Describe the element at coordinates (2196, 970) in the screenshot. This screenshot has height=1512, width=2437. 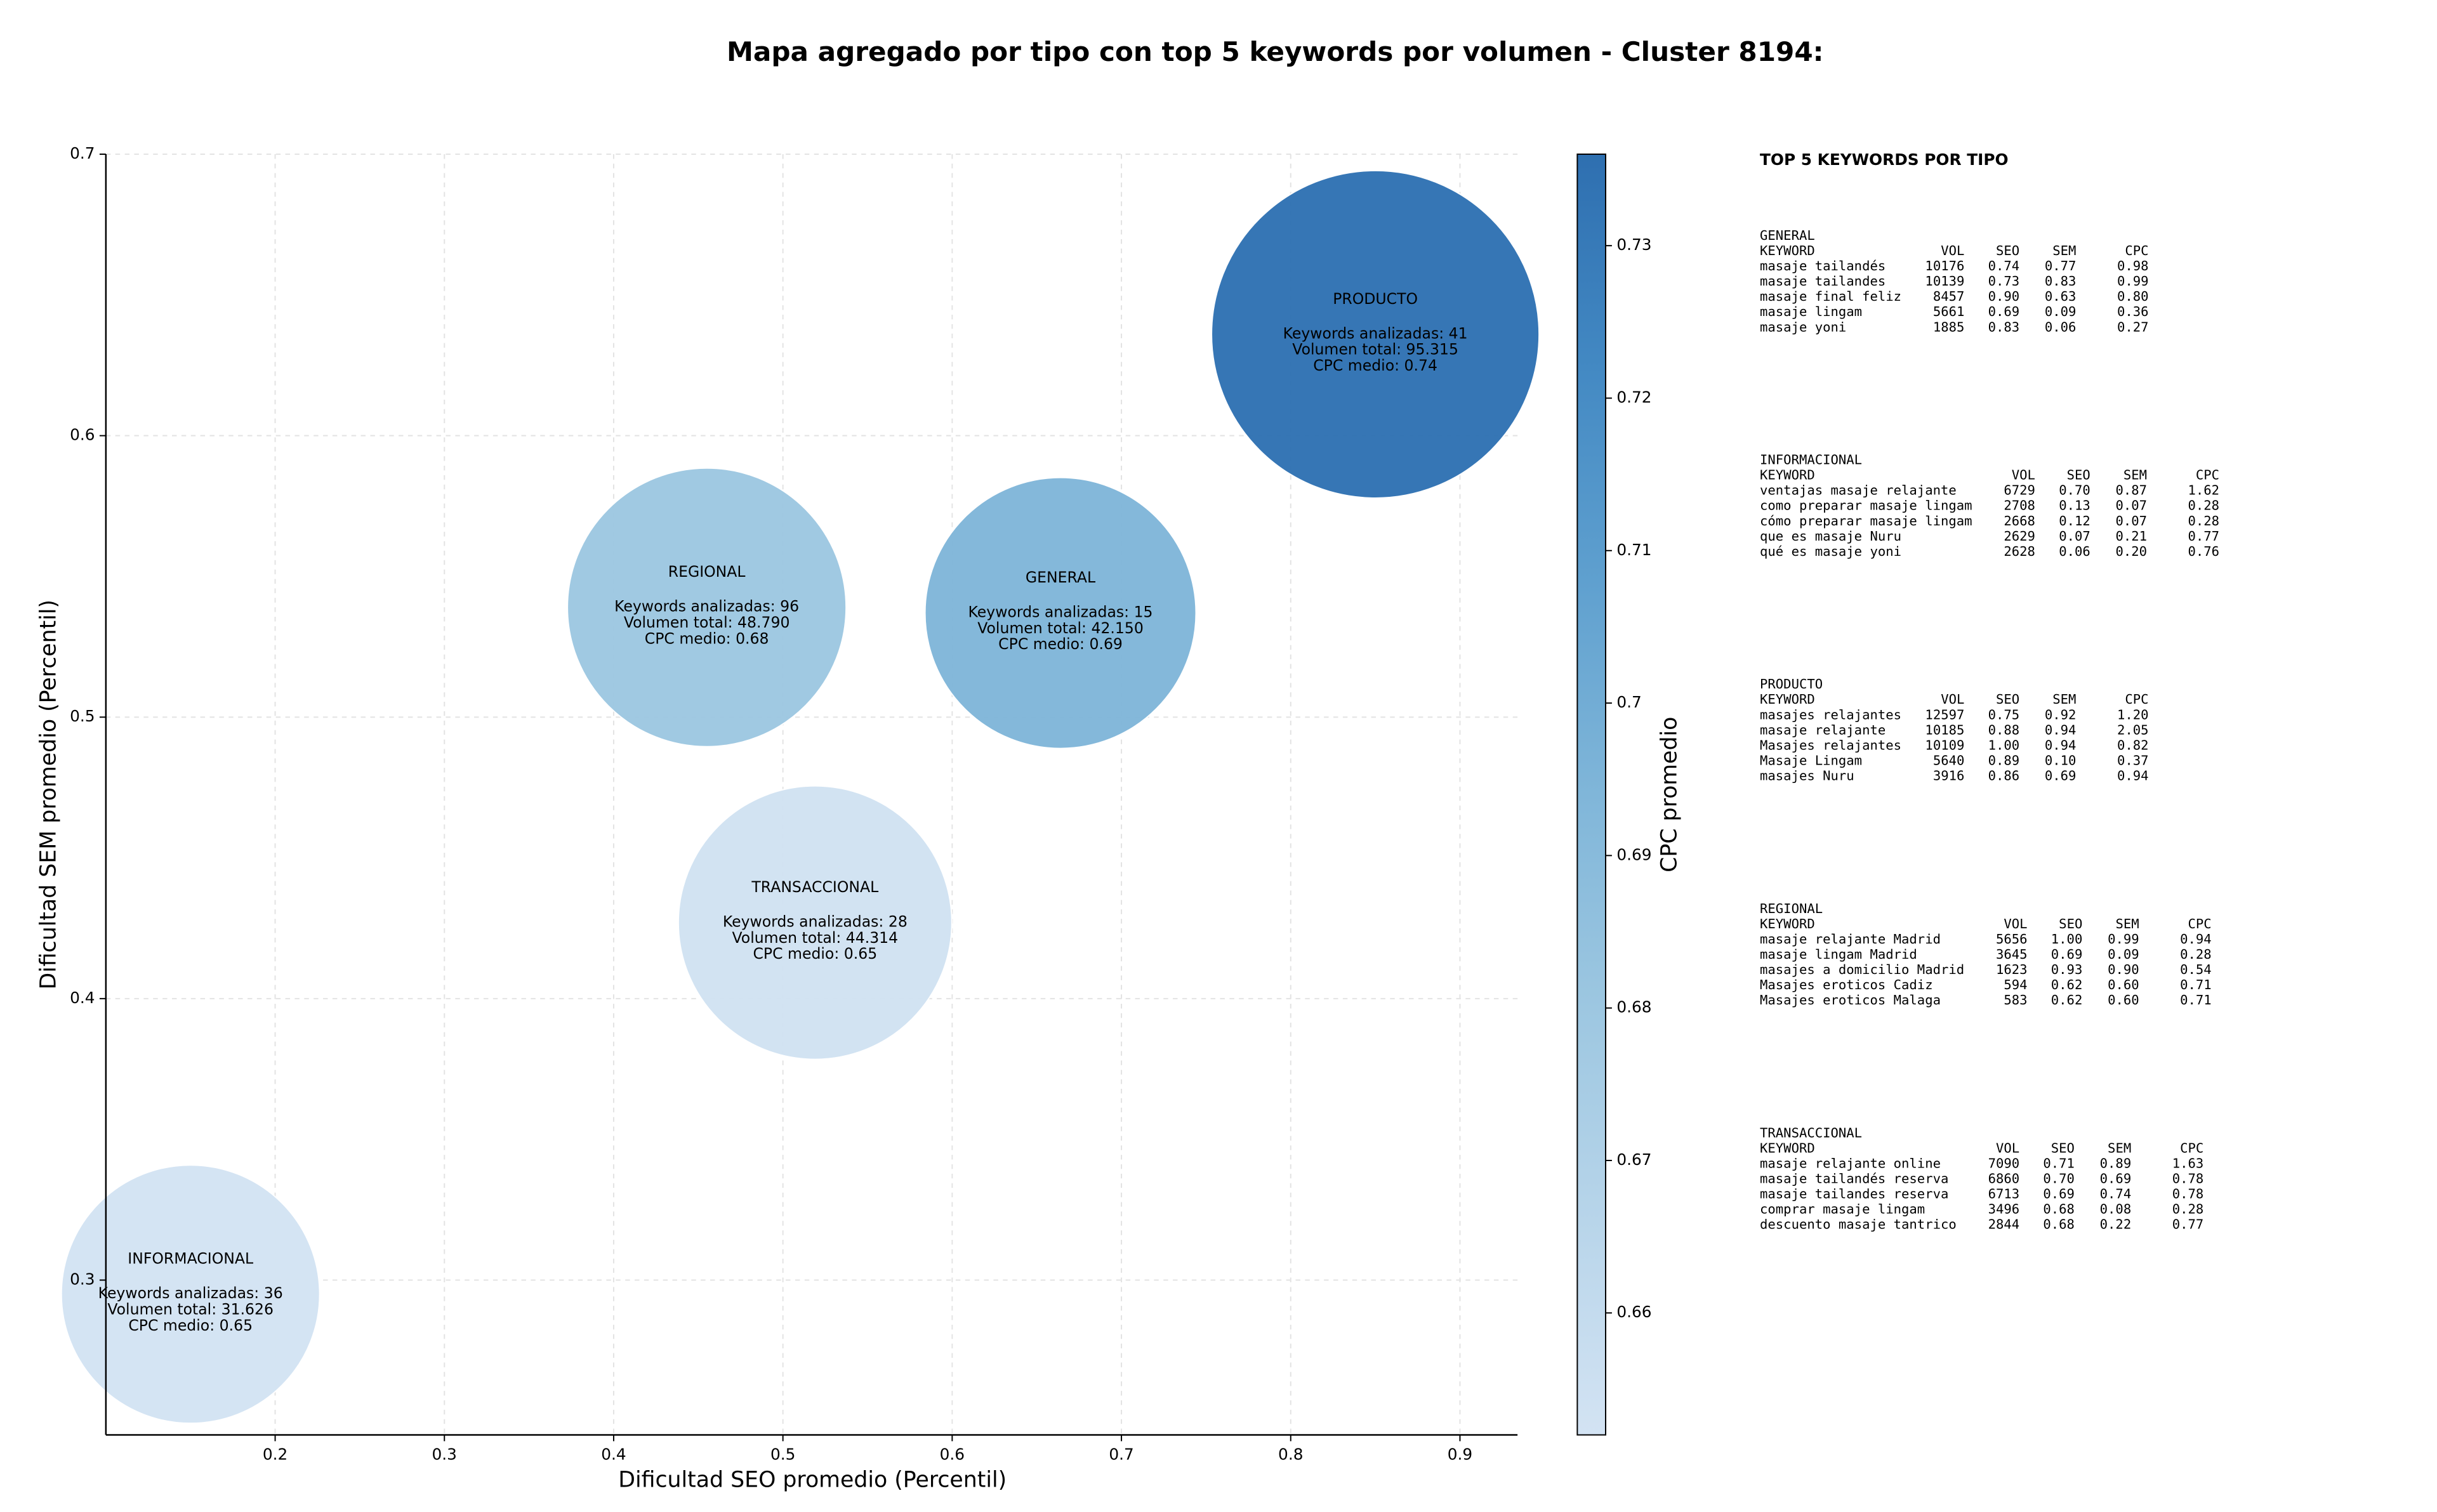
I see `table-cell: 0.54` at that location.